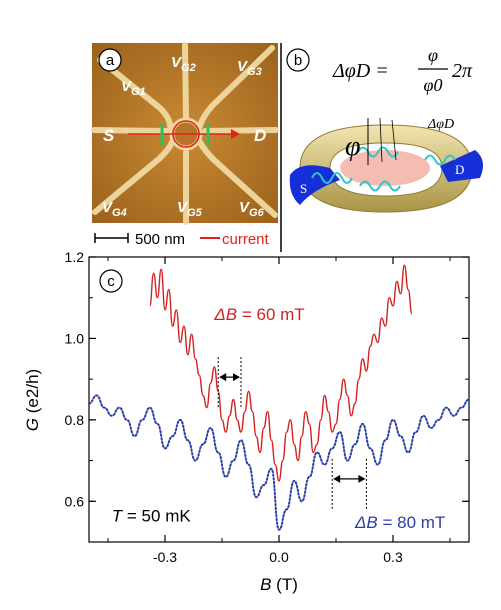  What do you see at coordinates (236, 87) in the screenshot?
I see `gate-vg3` at bounding box center [236, 87].